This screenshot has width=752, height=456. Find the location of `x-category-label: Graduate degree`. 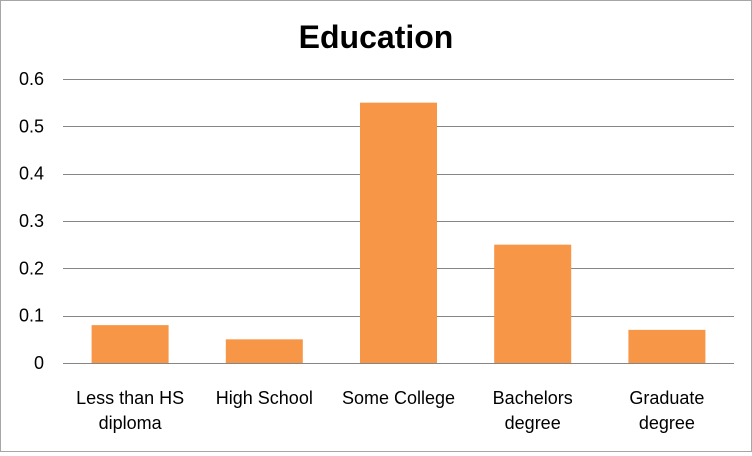

x-category-label: Graduate degree is located at coordinates (666, 410).